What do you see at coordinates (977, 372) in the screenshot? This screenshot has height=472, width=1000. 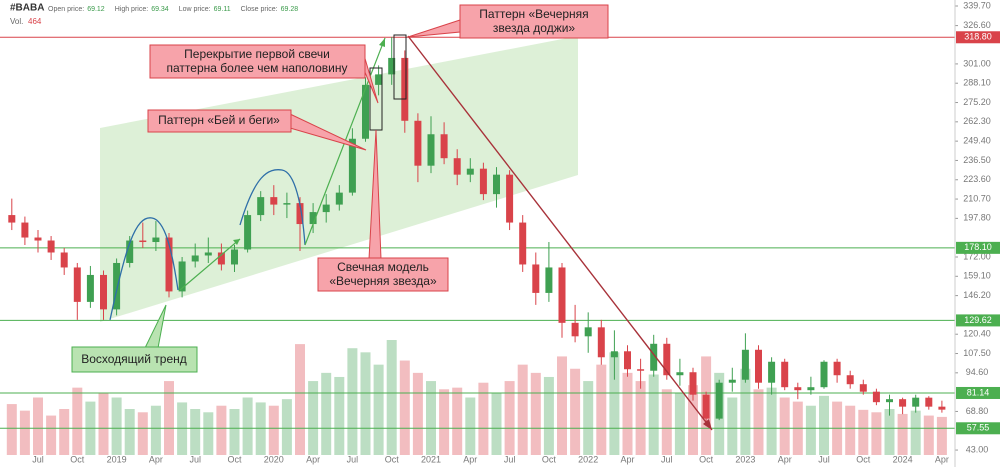 I see `y-tick-label: 94.60` at bounding box center [977, 372].